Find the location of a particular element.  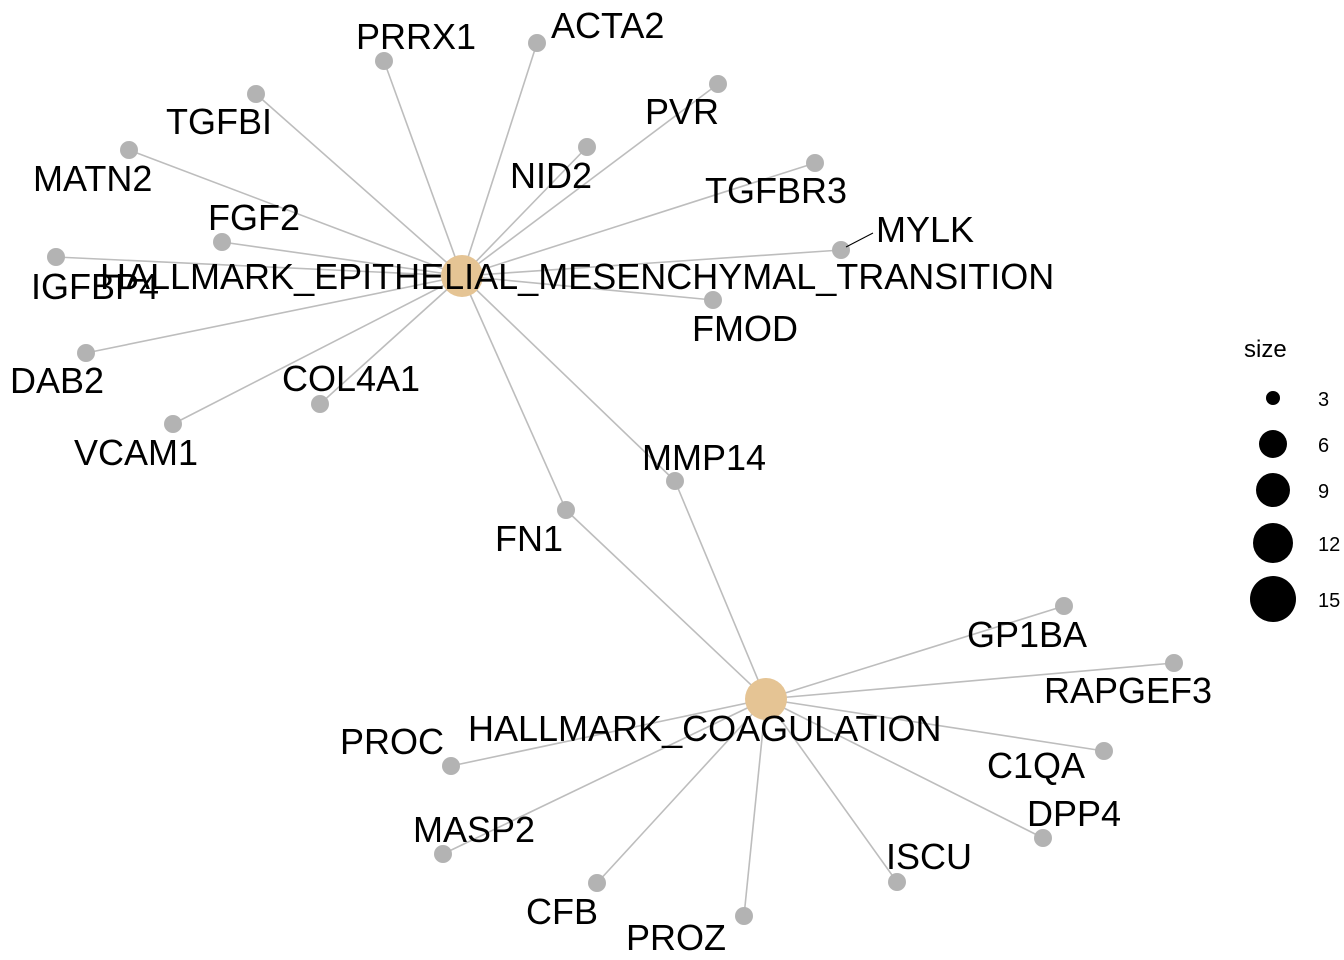

legend-label-6: 6 is located at coordinates (1323, 446).